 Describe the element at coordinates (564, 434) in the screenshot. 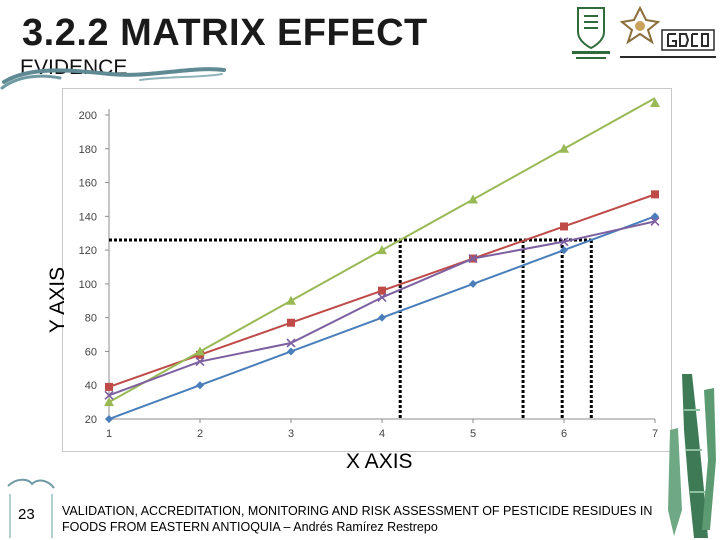

I see `x-tick-label: 6` at that location.